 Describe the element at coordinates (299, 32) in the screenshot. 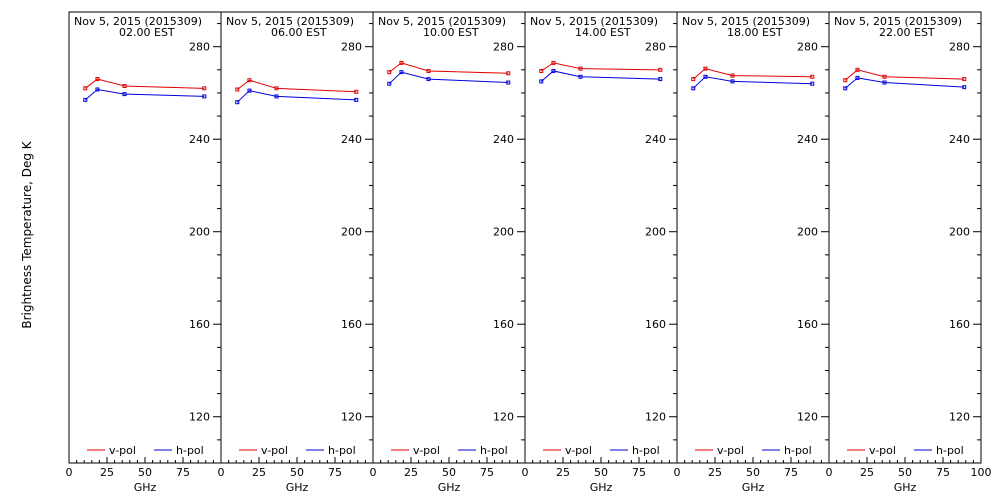

I see `panel-time: 06.00 EST` at that location.